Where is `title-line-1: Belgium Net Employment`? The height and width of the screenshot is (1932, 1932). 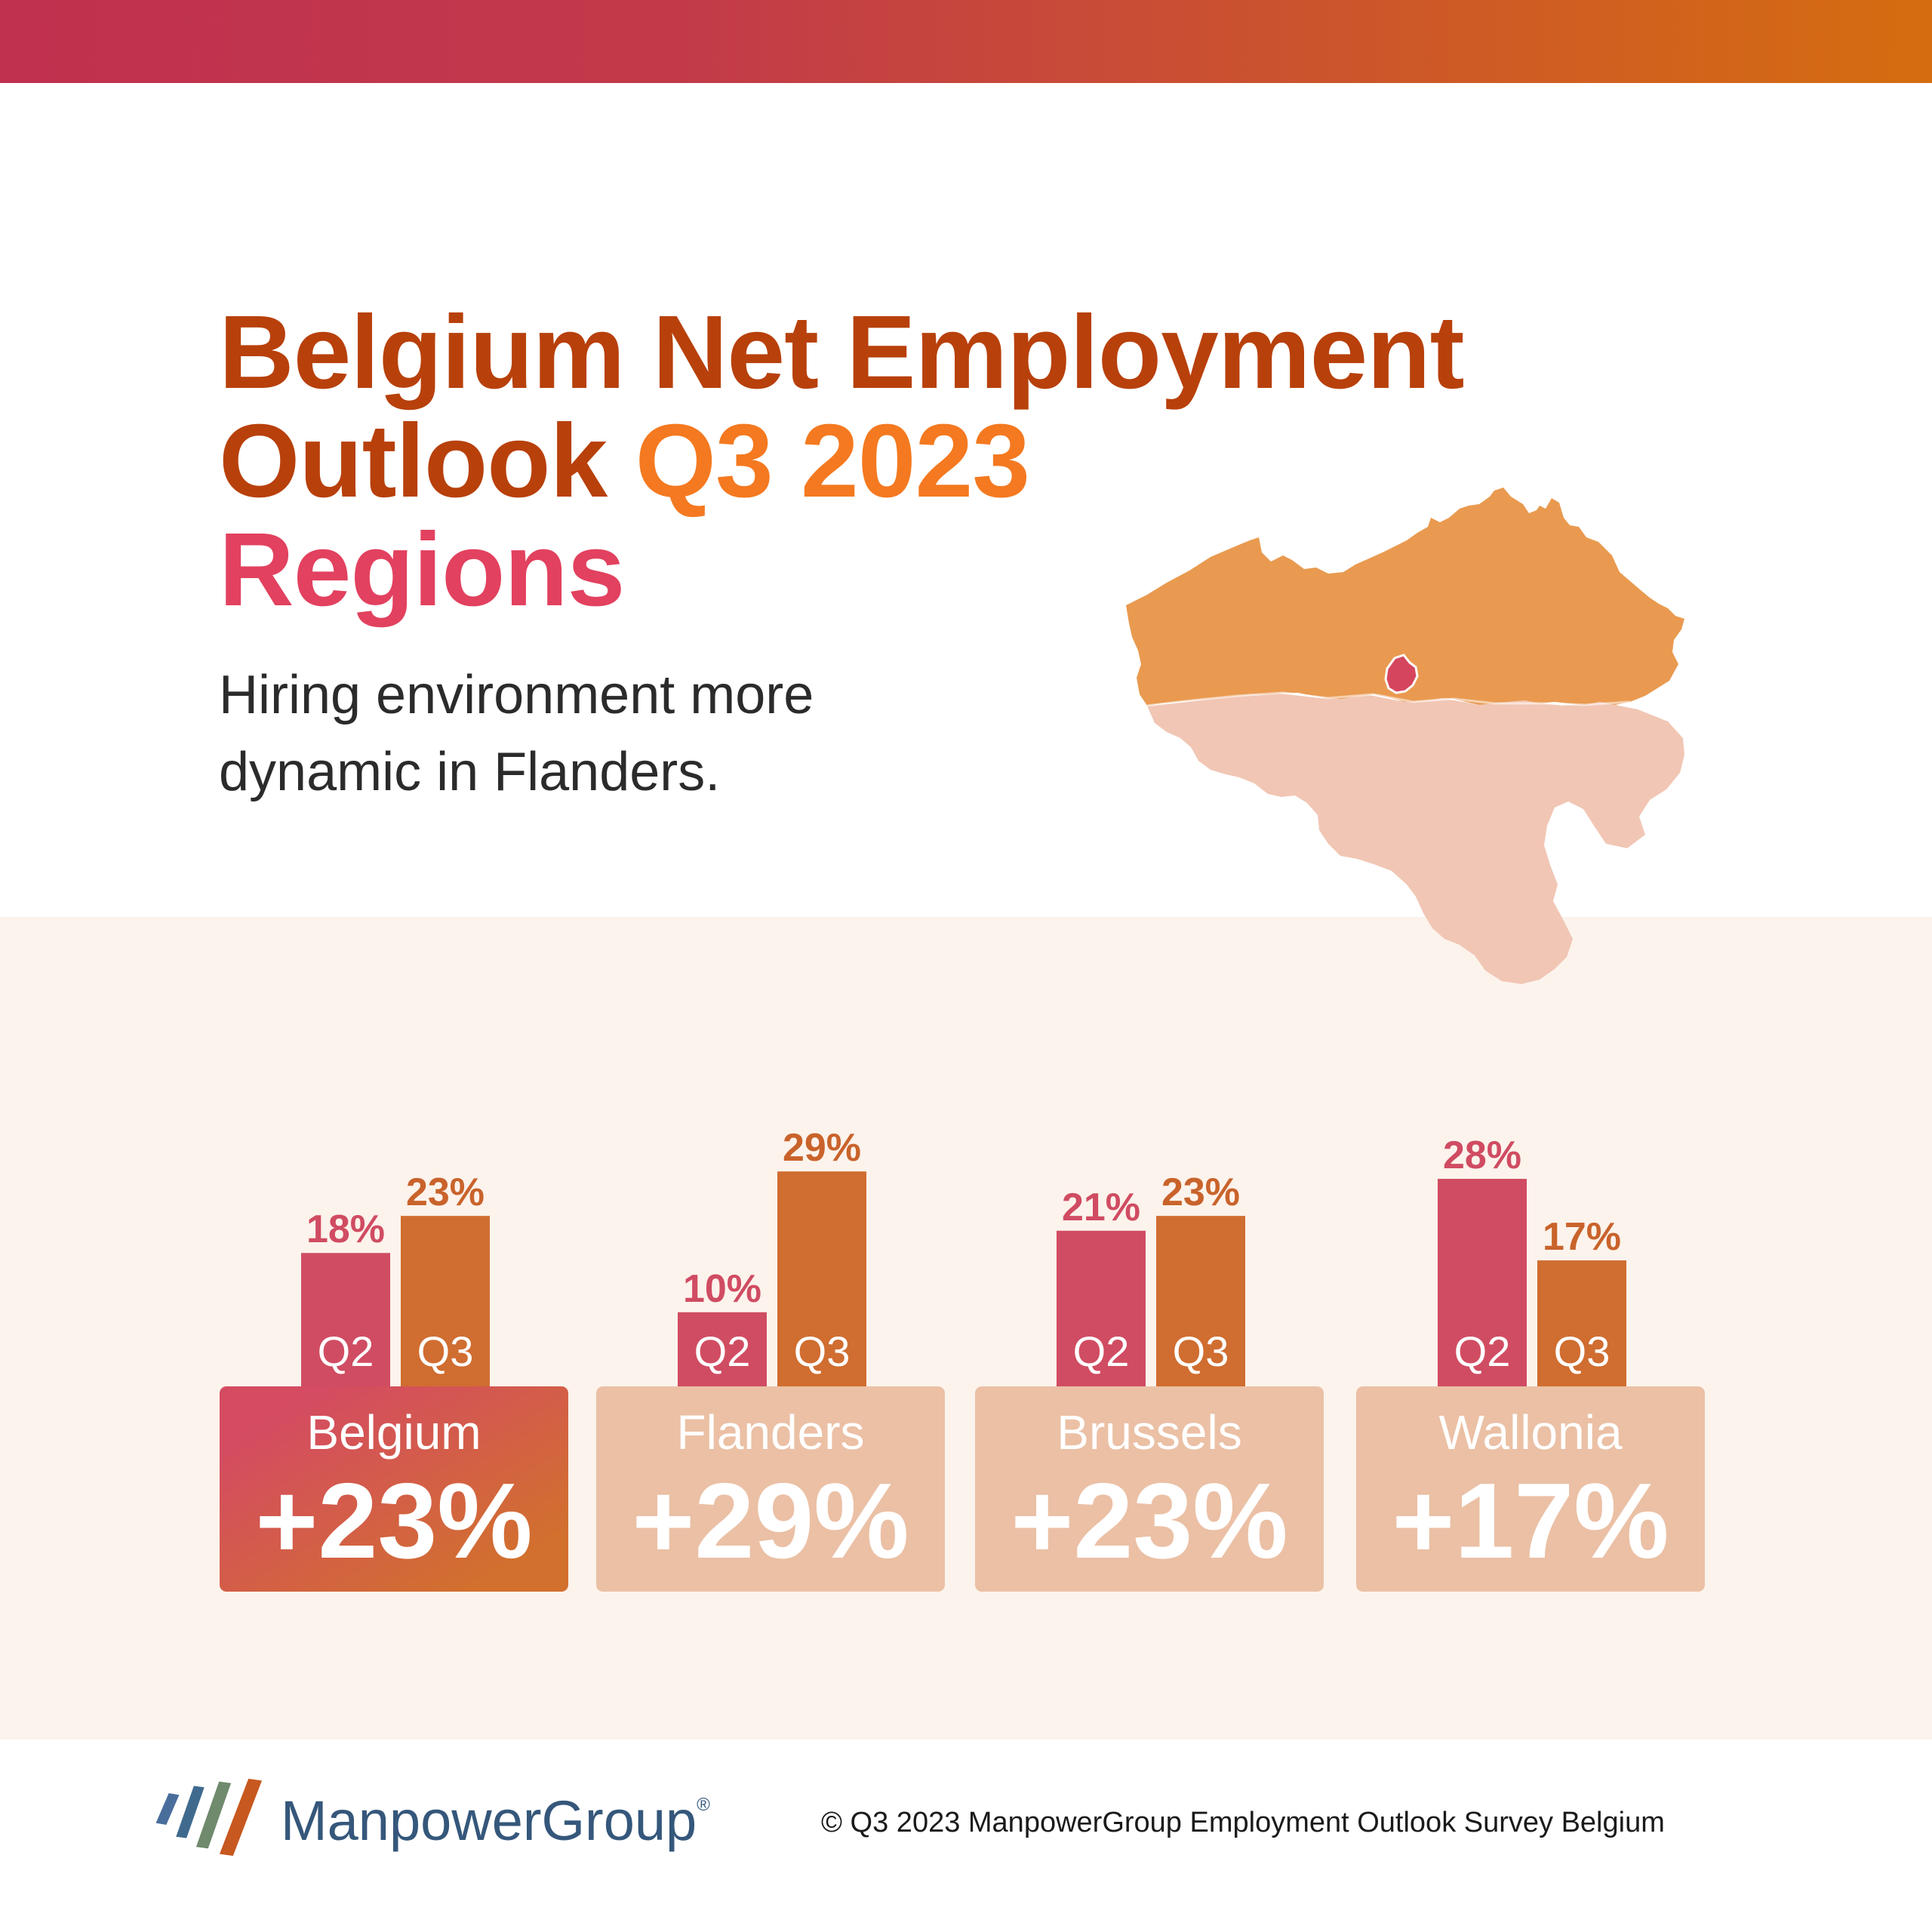 title-line-1: Belgium Net Employment is located at coordinates (842, 352).